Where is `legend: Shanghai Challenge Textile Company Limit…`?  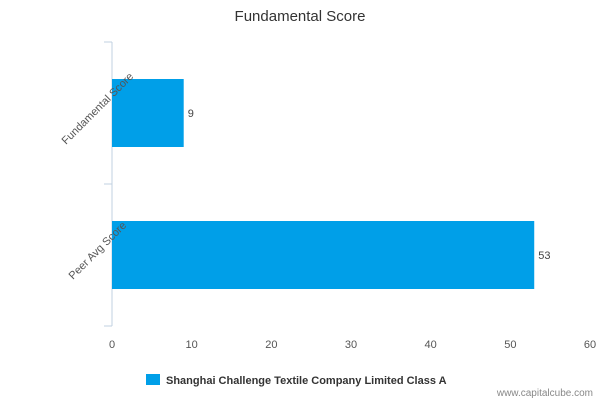
legend: Shanghai Challenge Textile Company Limit… is located at coordinates (296, 380).